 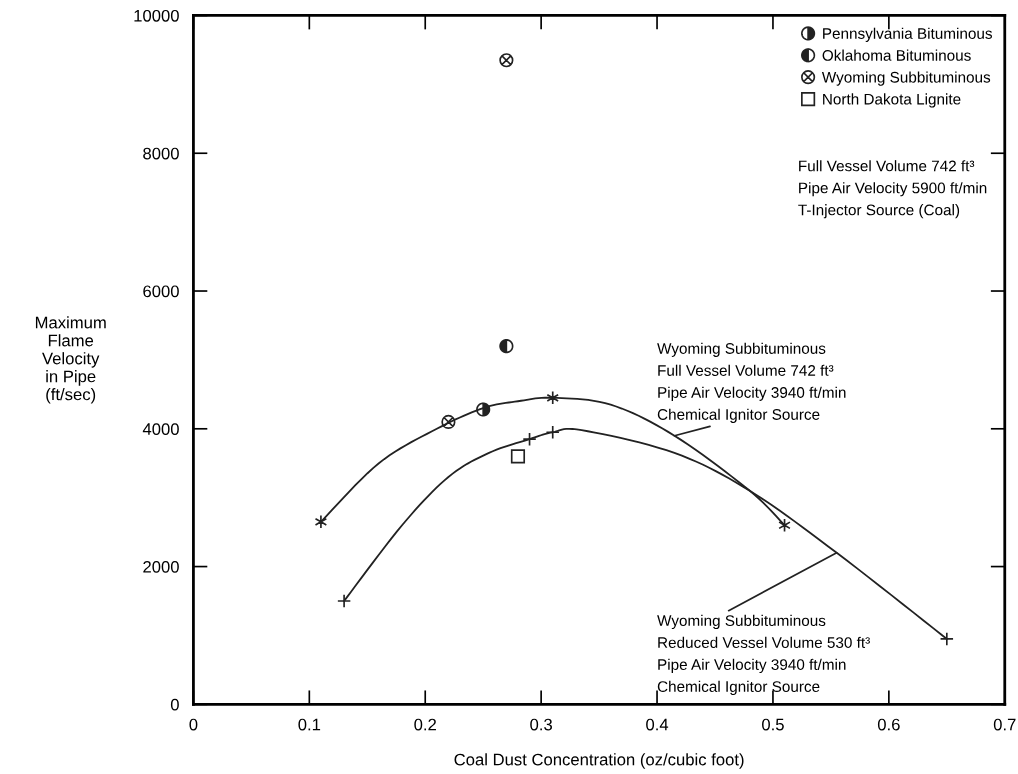 I want to click on x-tick-label: 0.4, so click(x=657, y=724).